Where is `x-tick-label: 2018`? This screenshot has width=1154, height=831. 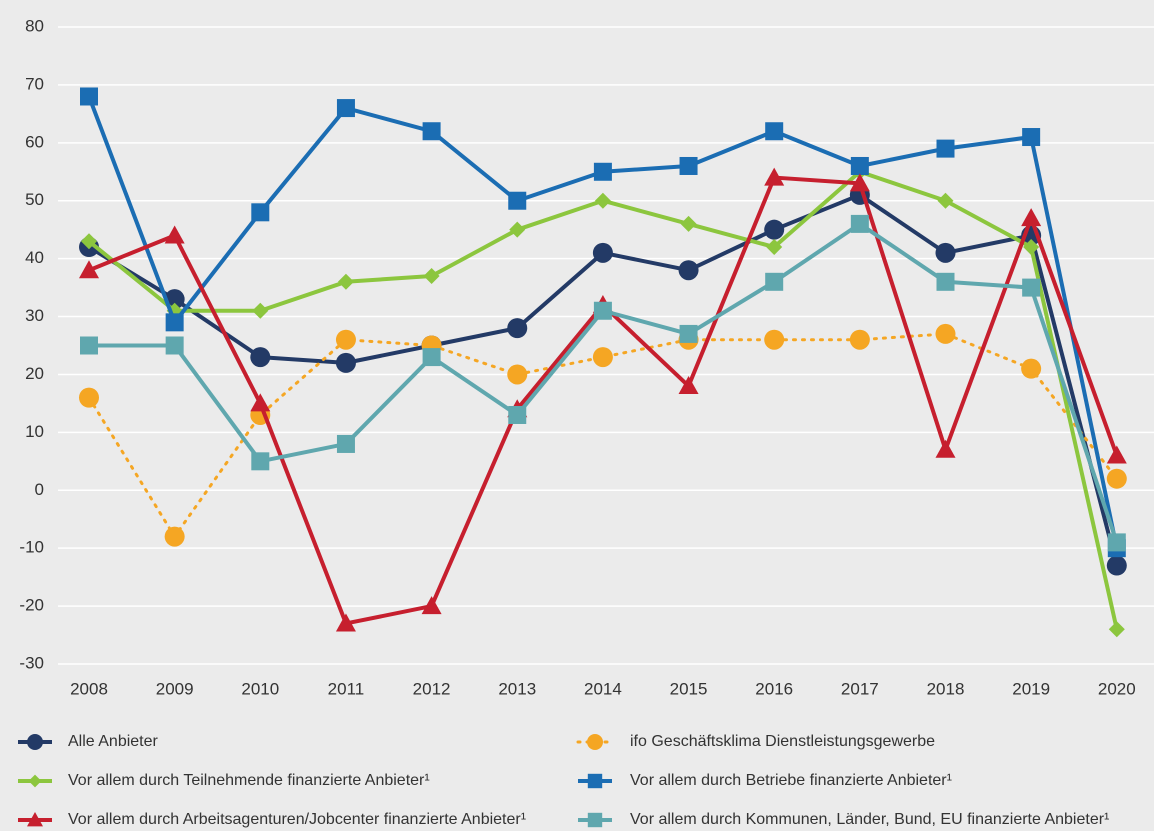
x-tick-label: 2018 is located at coordinates (946, 688).